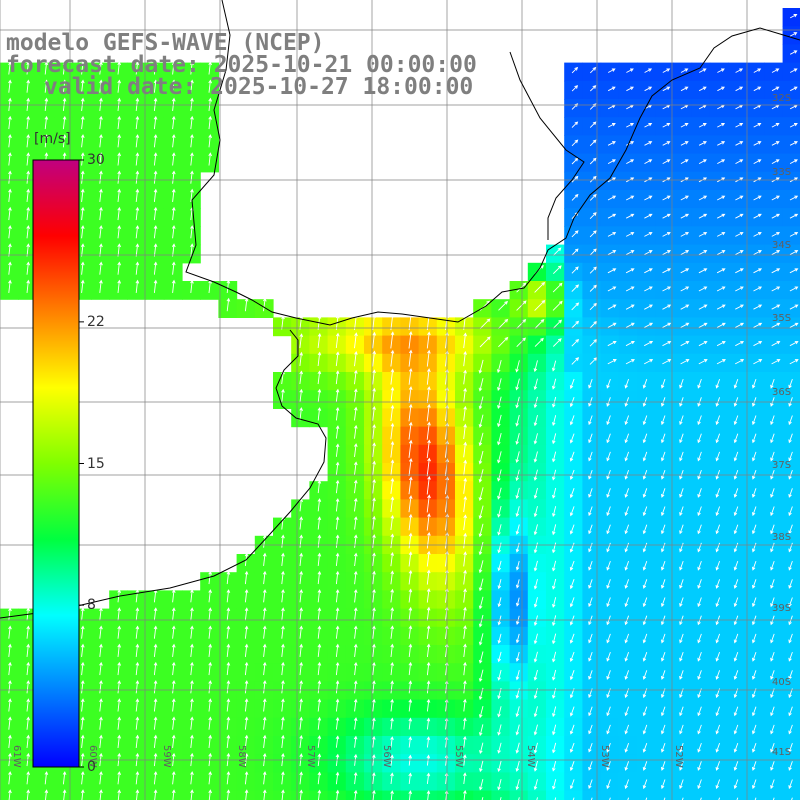 Image resolution: width=800 pixels, height=800 pixels. I want to click on lat-label: 32S, so click(781, 98).